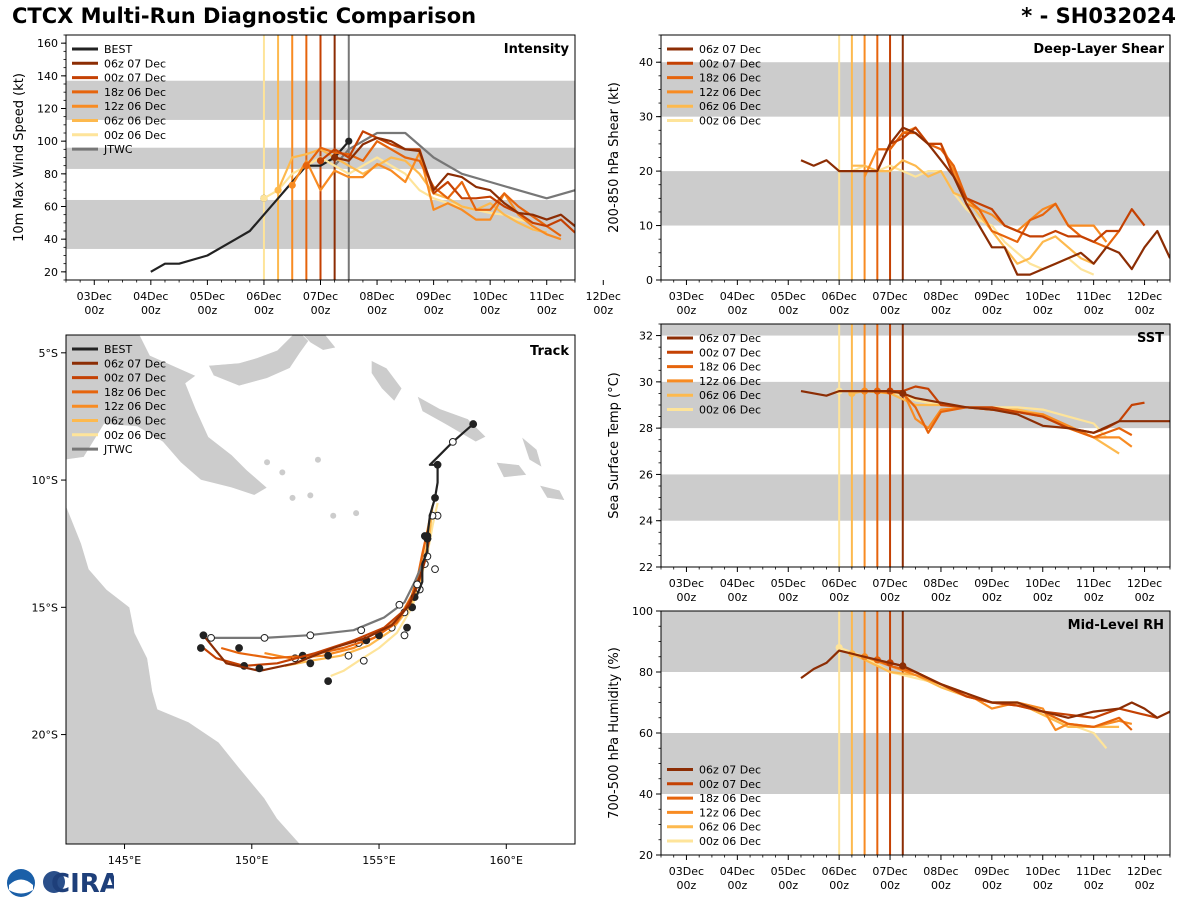 The width and height of the screenshot is (1200, 902). What do you see at coordinates (839, 871) in the screenshot?
I see `rh-xtick-label: 06Dec` at bounding box center [839, 871].